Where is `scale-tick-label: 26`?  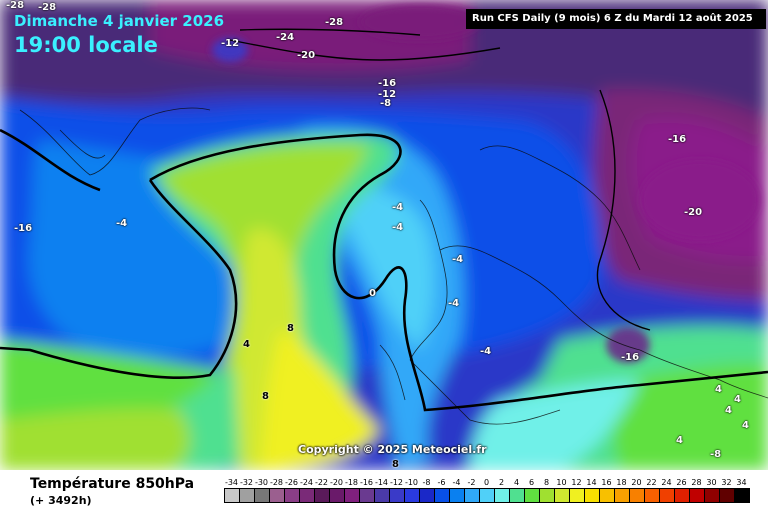 scale-tick-label: 26 is located at coordinates (681, 482).